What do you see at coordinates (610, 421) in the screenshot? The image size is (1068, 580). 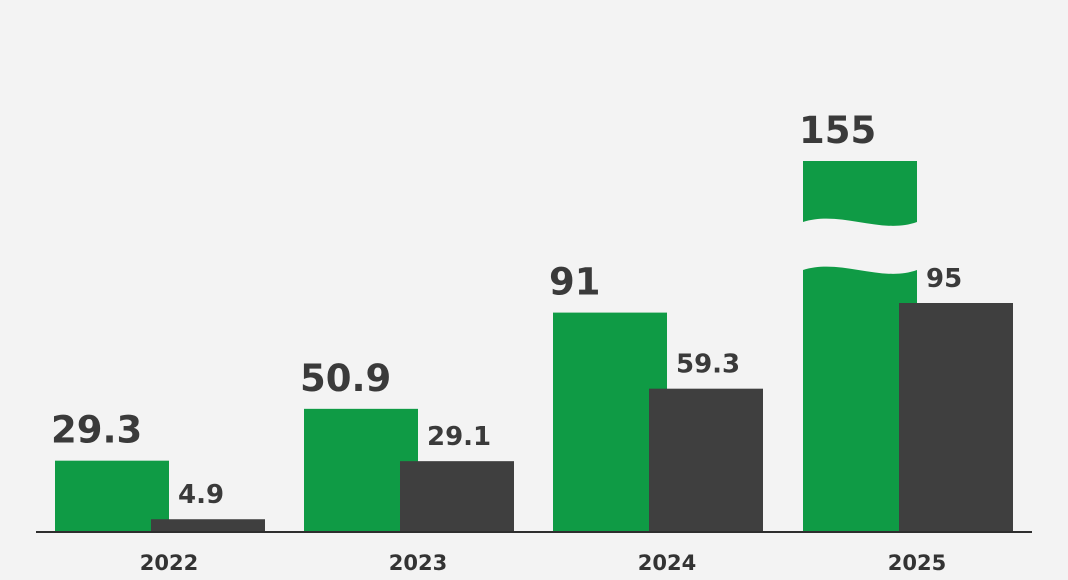 I see `bar-series1-2024` at bounding box center [610, 421].